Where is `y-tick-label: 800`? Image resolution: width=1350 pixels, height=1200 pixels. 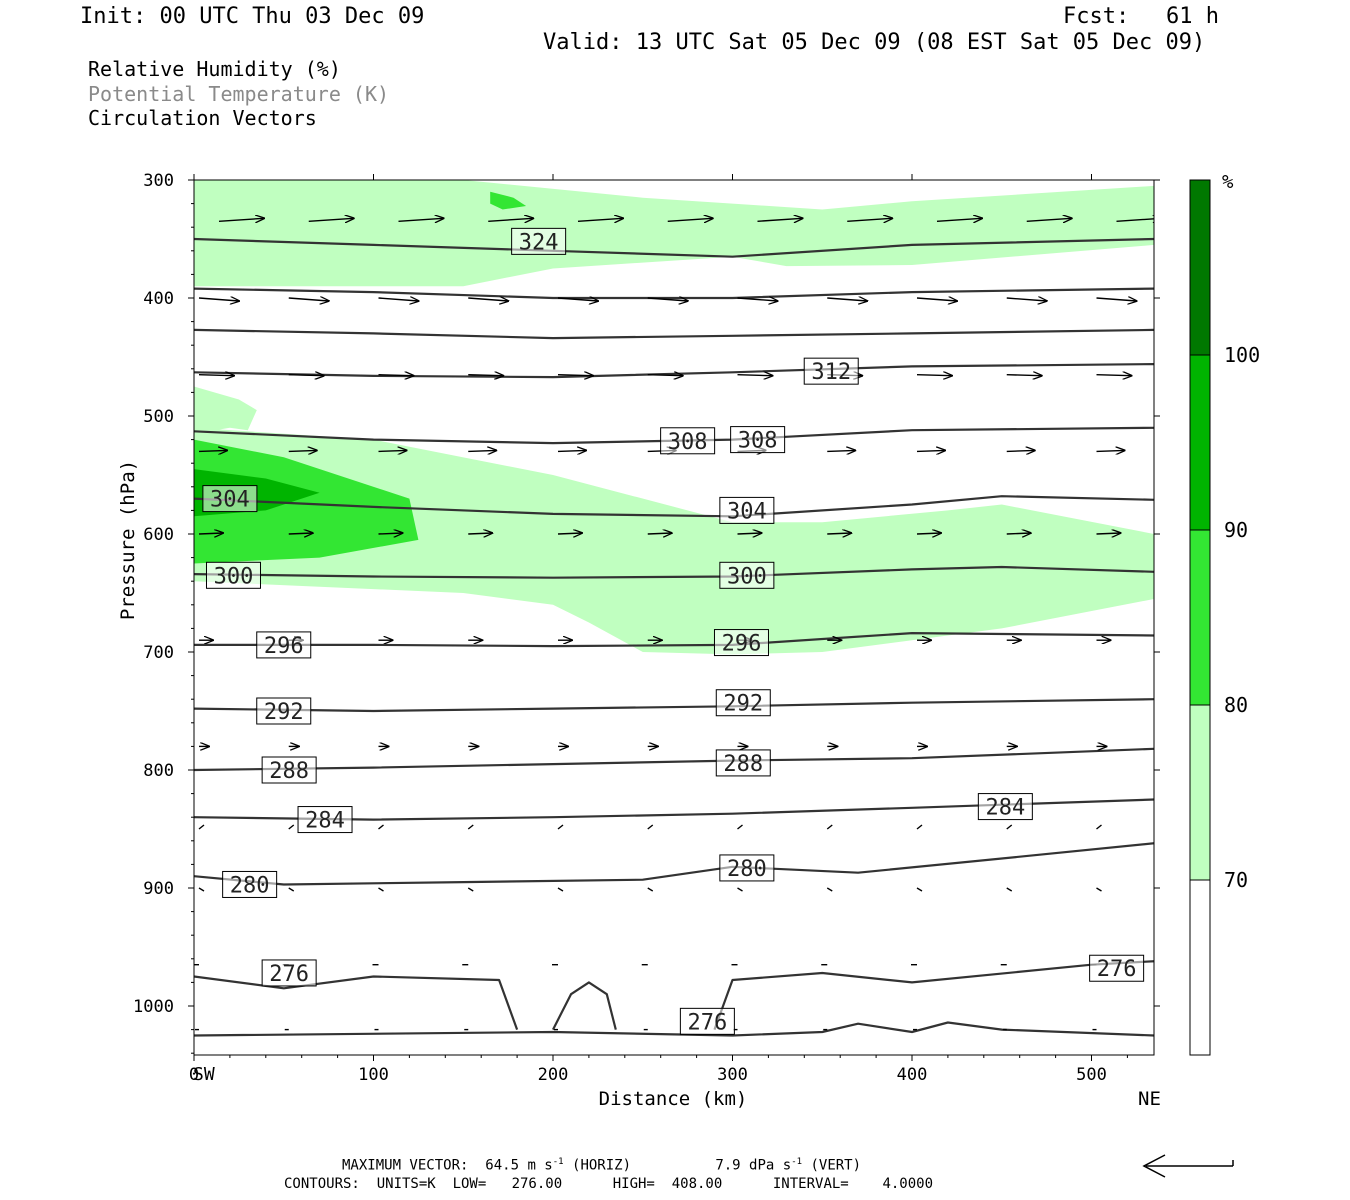
y-tick-label: 800 is located at coordinates (158, 771).